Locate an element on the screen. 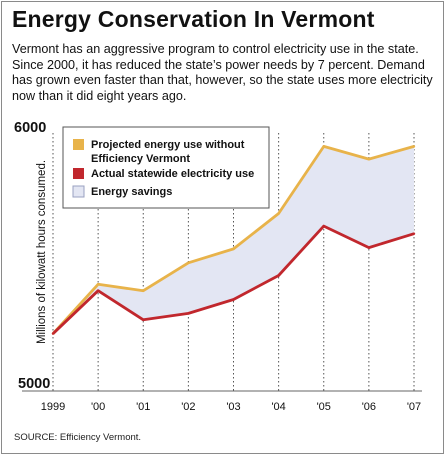 The width and height of the screenshot is (447, 457). x-tick-label-0: 1999 is located at coordinates (53, 407).